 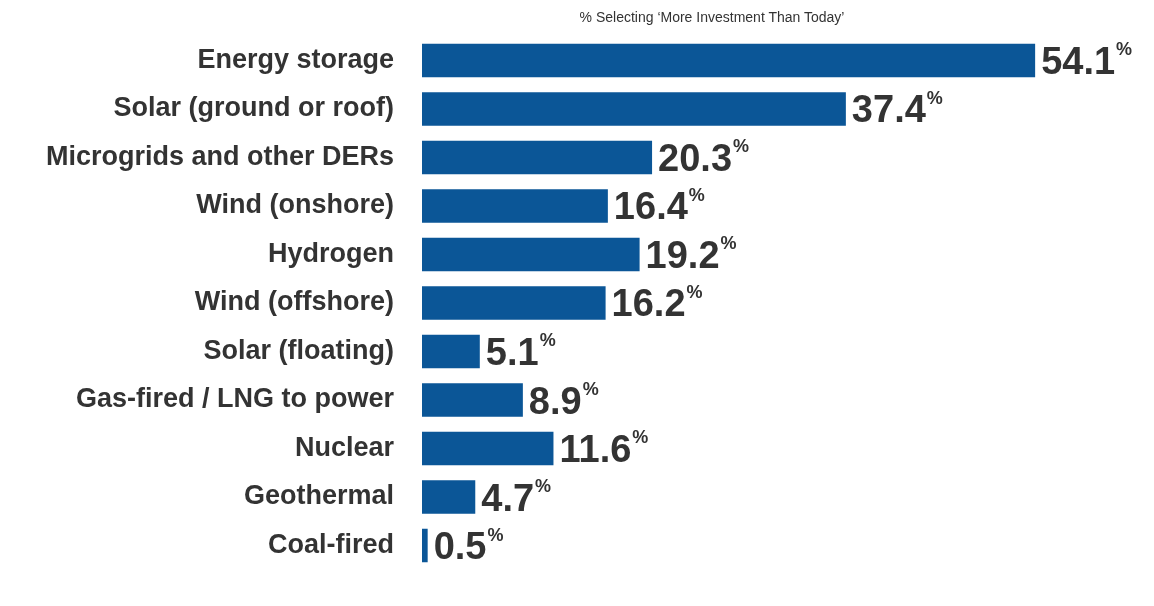 What do you see at coordinates (295, 58) in the screenshot?
I see `y-tick-label: Energy storage` at bounding box center [295, 58].